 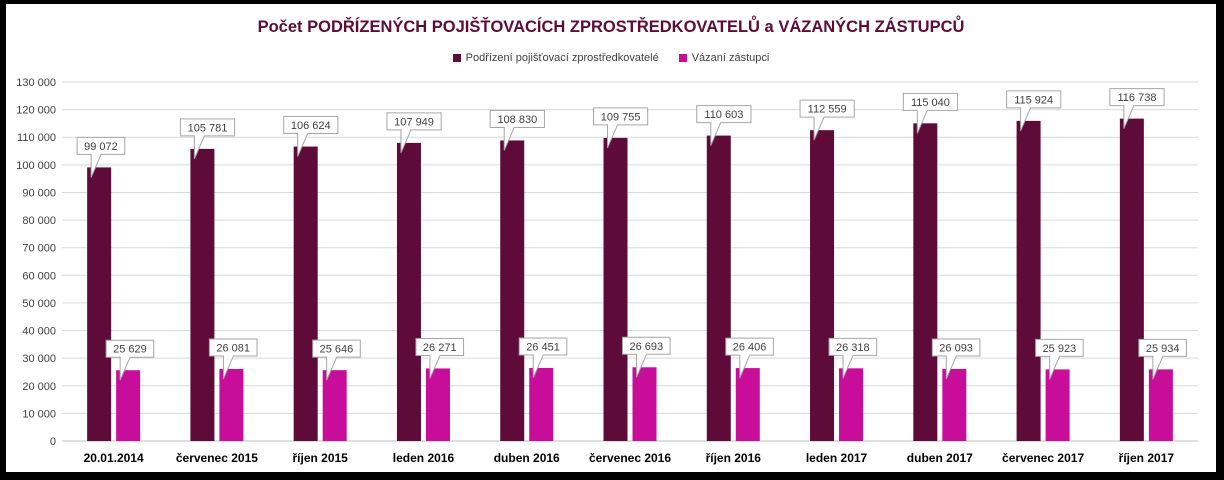 I want to click on y-tick-label: 100 000, so click(x=36, y=166).